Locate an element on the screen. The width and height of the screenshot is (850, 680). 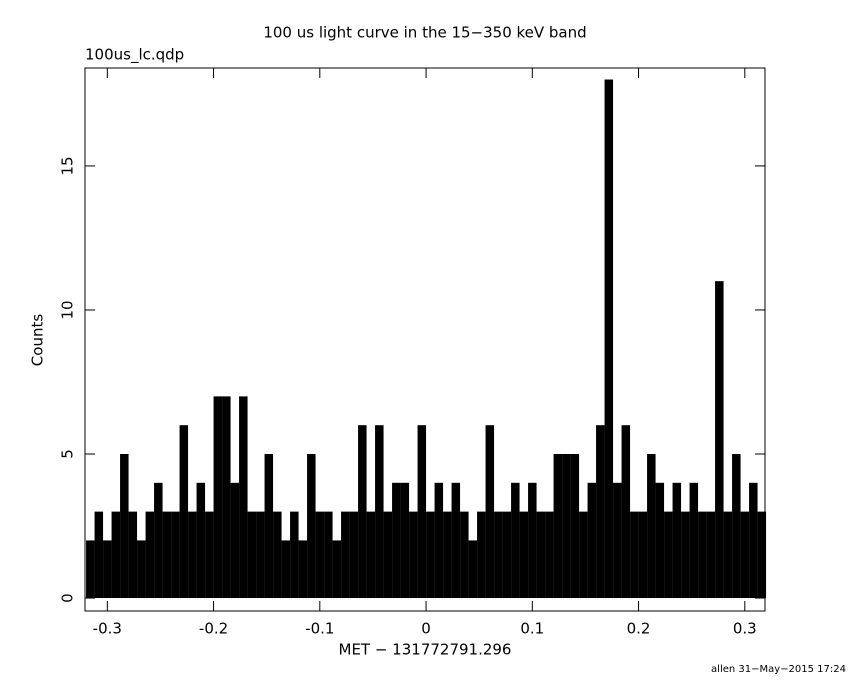
x-tick-label: -0.2 is located at coordinates (213, 629).